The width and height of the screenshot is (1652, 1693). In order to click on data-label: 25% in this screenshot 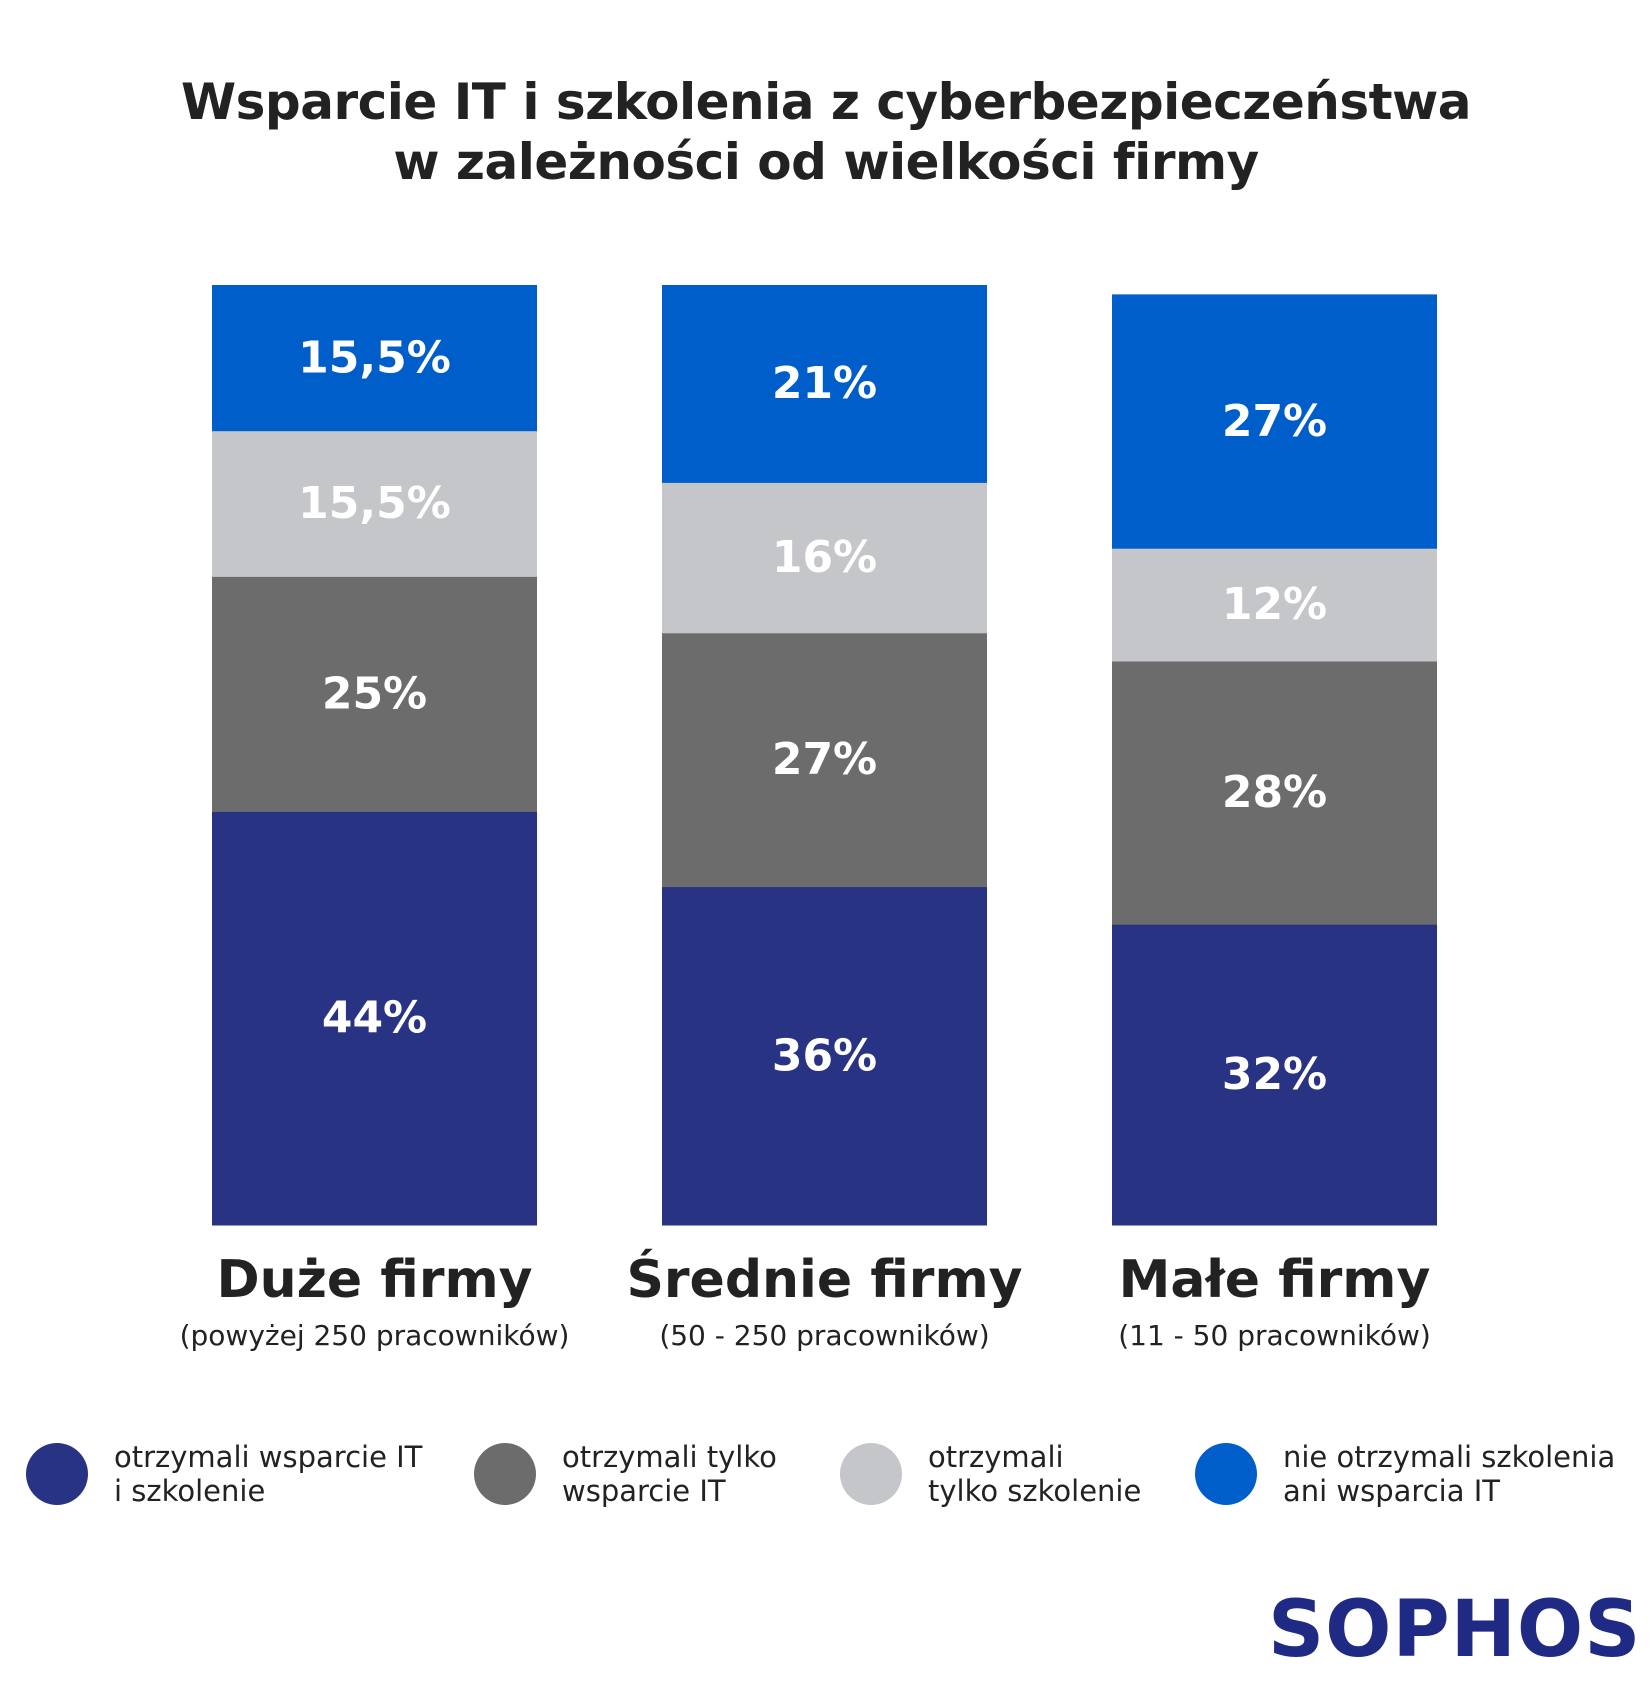, I will do `click(374, 693)`.